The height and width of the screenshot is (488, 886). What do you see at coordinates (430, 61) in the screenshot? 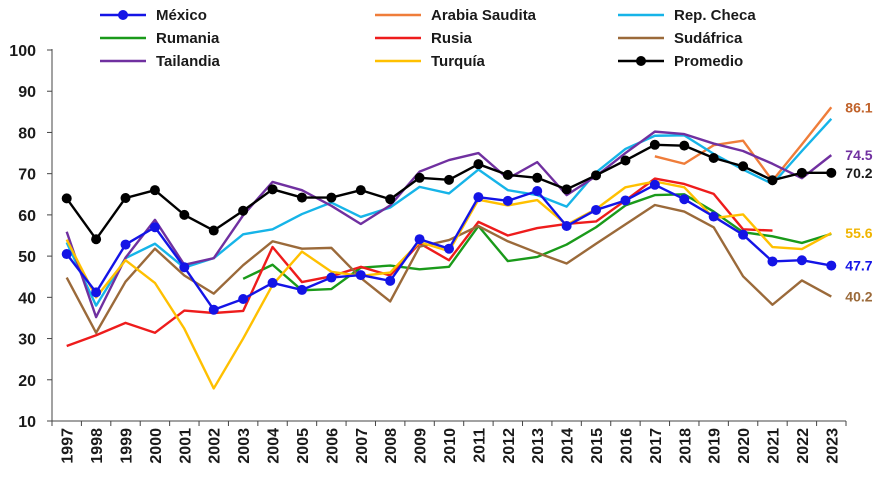
I see `legend-entry-turquia: Turquía` at bounding box center [430, 61].